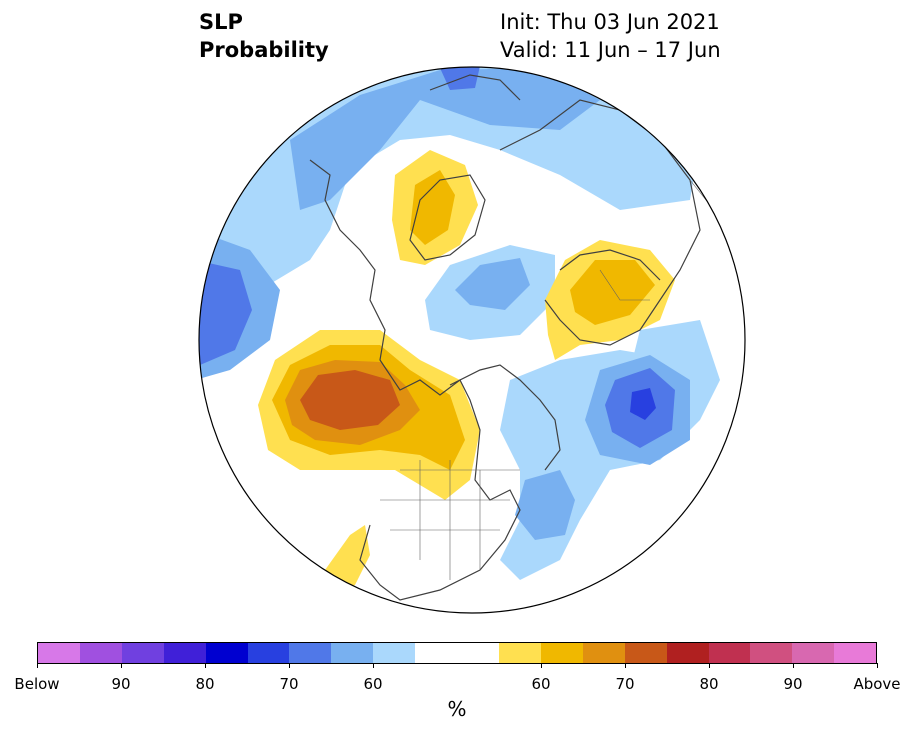 The width and height of the screenshot is (915, 732). I want to click on colorbar-tick-label: Above, so click(877, 684).